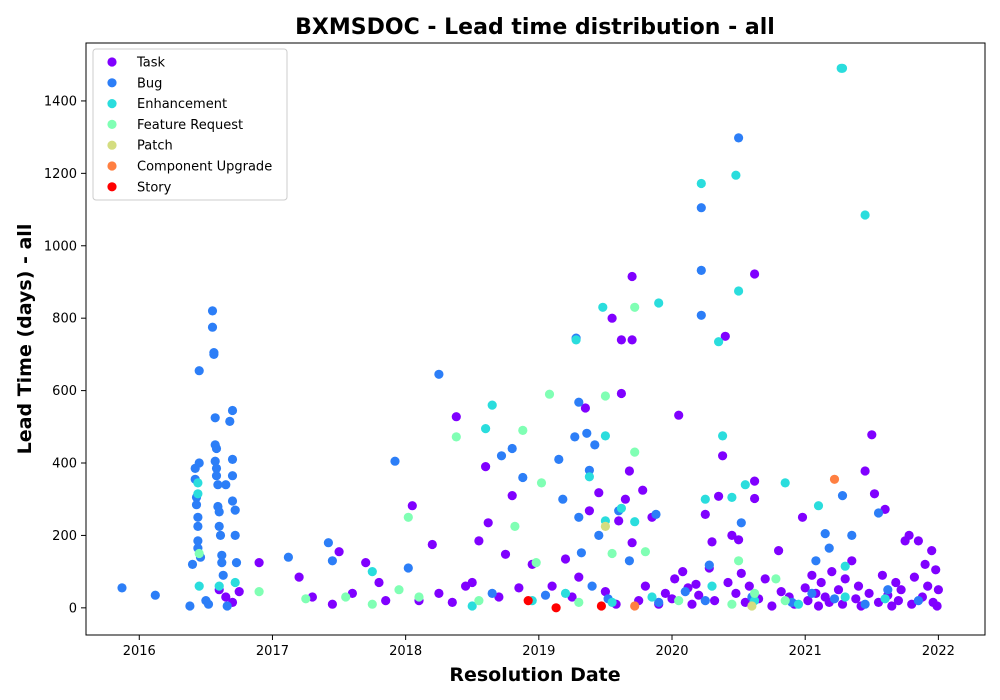  What do you see at coordinates (534, 675) in the screenshot?
I see `x-axis-label: Resolution Date` at bounding box center [534, 675].